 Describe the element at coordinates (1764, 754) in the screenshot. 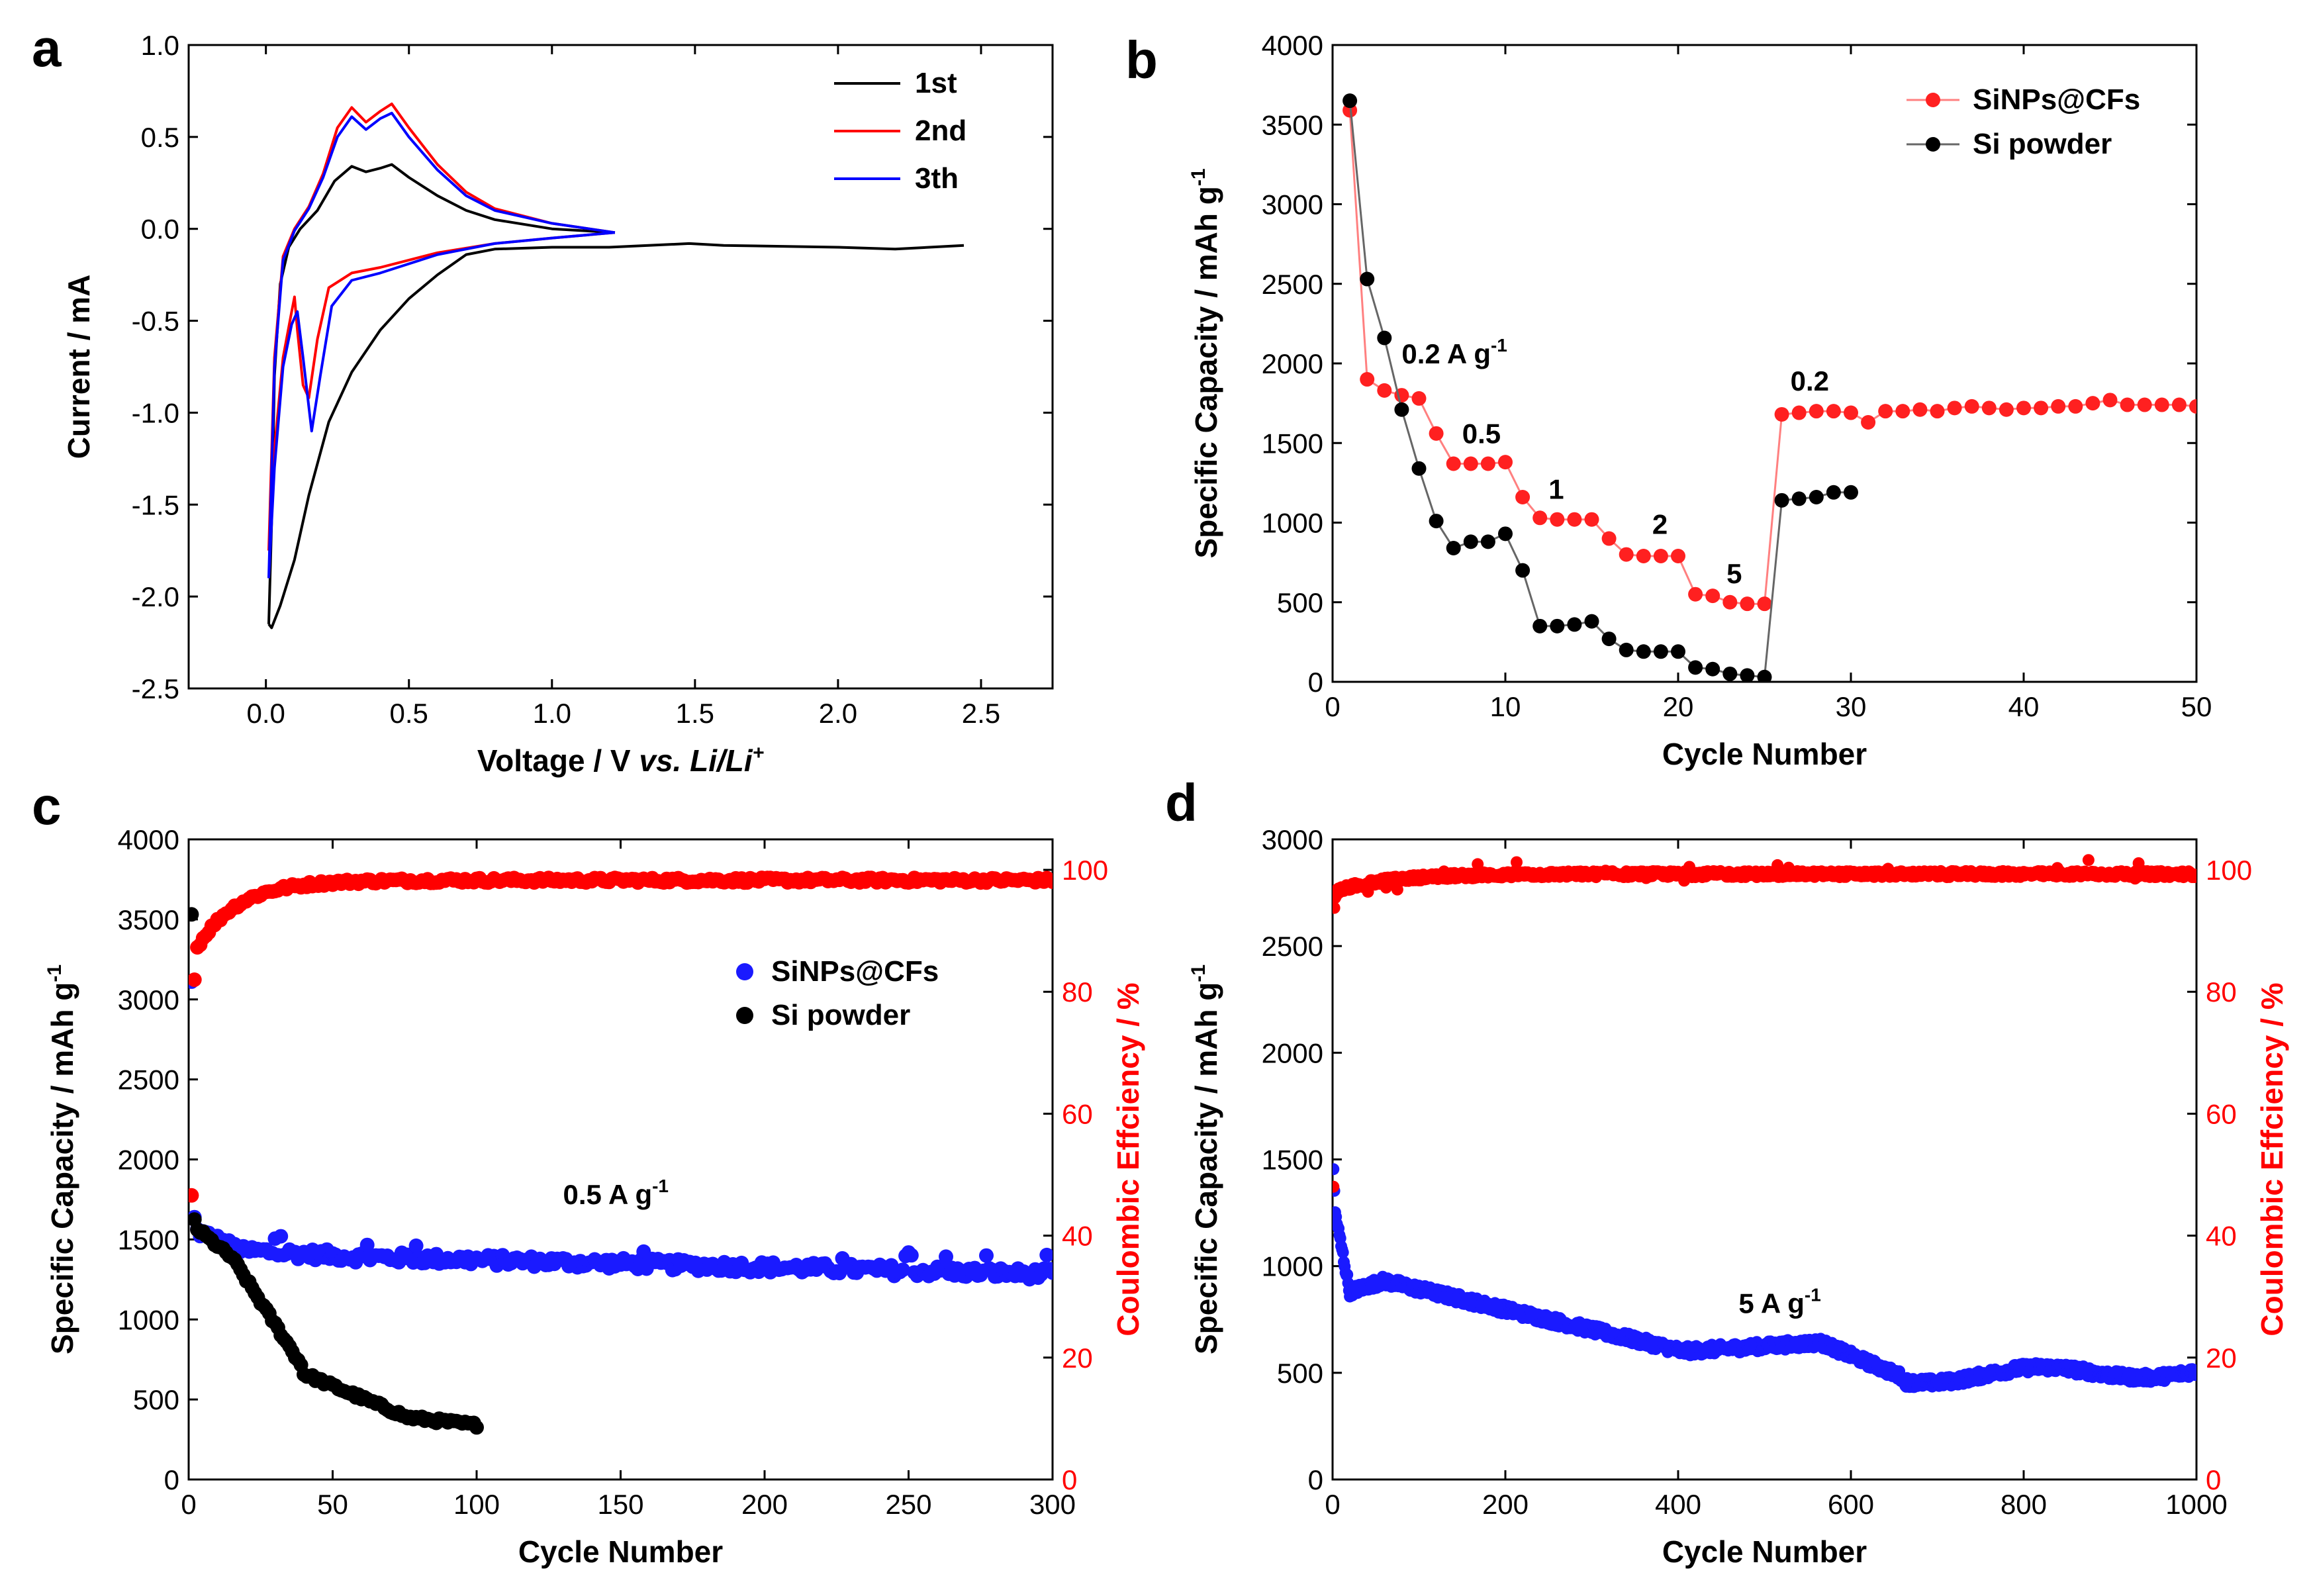

I see `x-axis-title: Cycle Number` at that location.